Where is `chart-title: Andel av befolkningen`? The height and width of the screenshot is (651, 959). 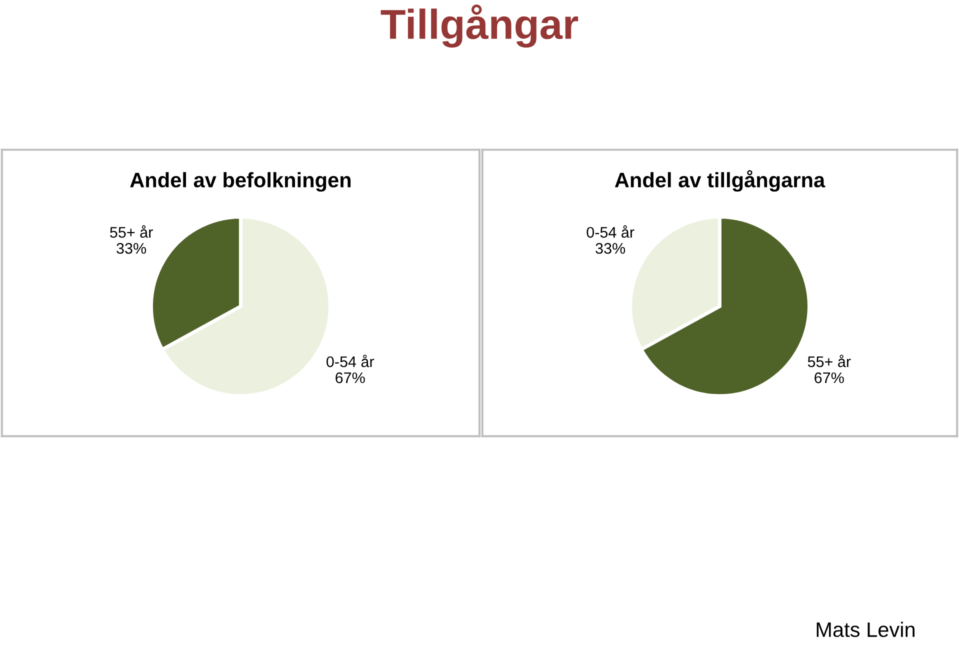 chart-title: Andel av befolkningen is located at coordinates (240, 182).